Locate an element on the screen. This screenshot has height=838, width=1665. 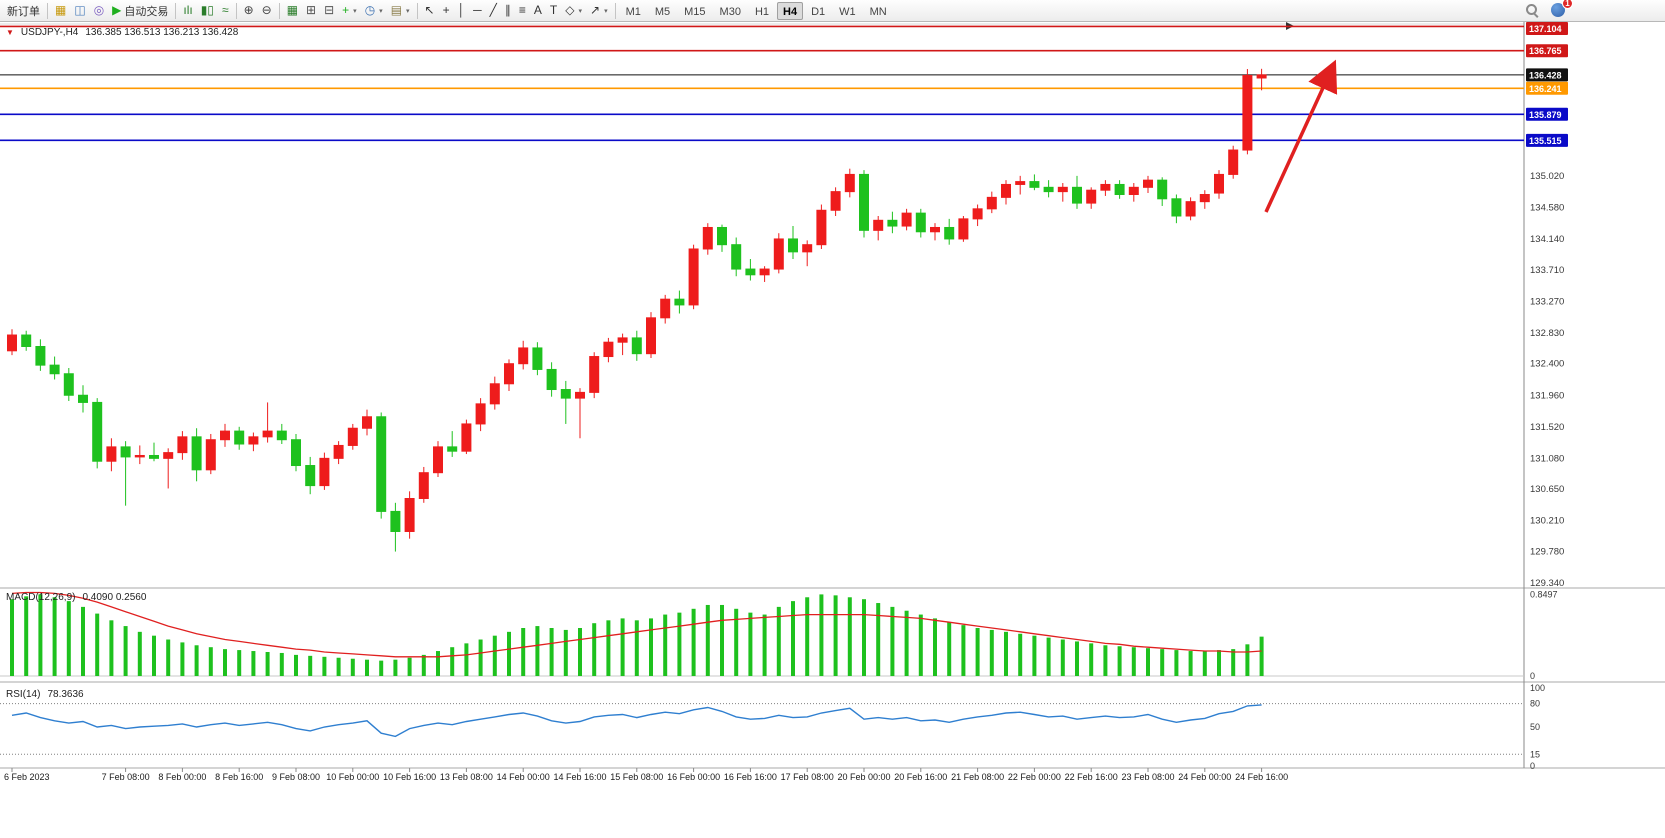
cursor-icon: ↖ is located at coordinates (429, 10).